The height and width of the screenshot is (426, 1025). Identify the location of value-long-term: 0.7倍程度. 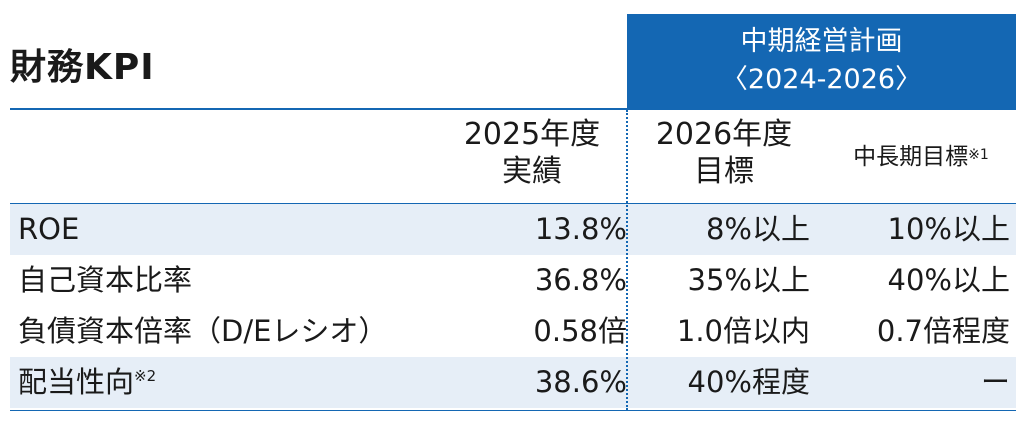
(943, 331).